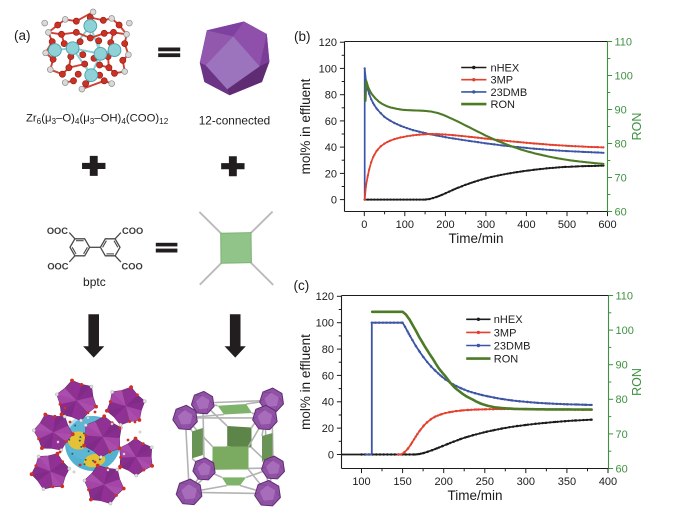 The height and width of the screenshot is (521, 694). What do you see at coordinates (402, 482) in the screenshot?
I see `svg-text: 150` at bounding box center [402, 482].